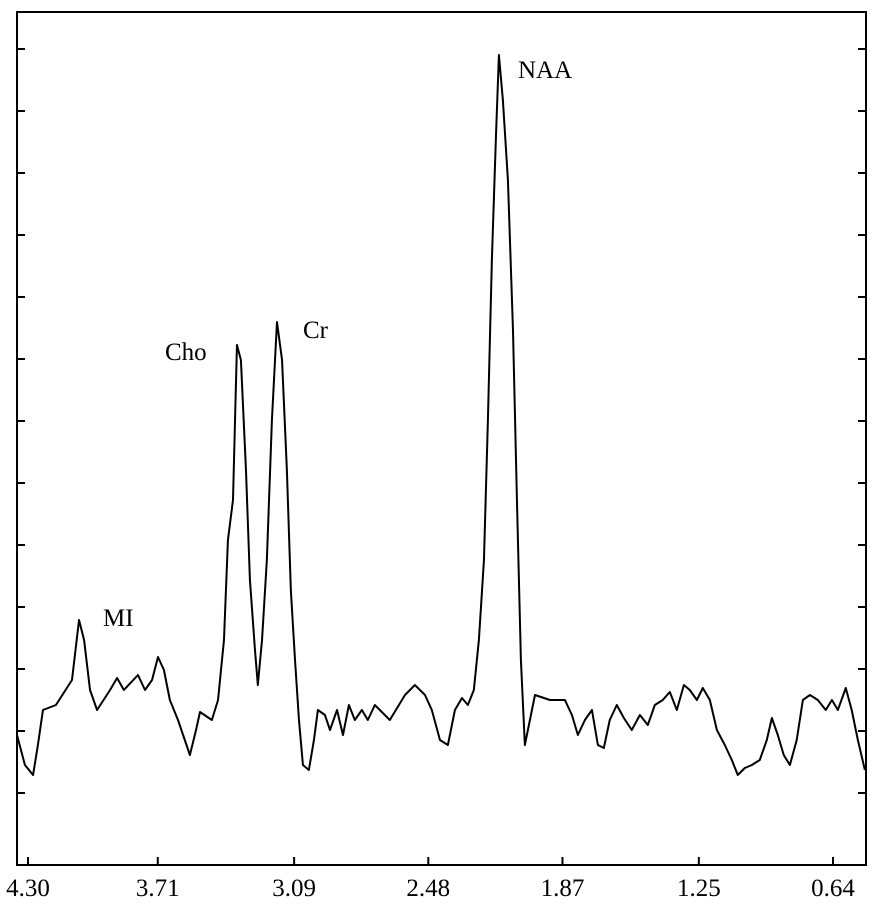 The width and height of the screenshot is (886, 908). What do you see at coordinates (118, 618) in the screenshot?
I see `annotation: MI` at bounding box center [118, 618].